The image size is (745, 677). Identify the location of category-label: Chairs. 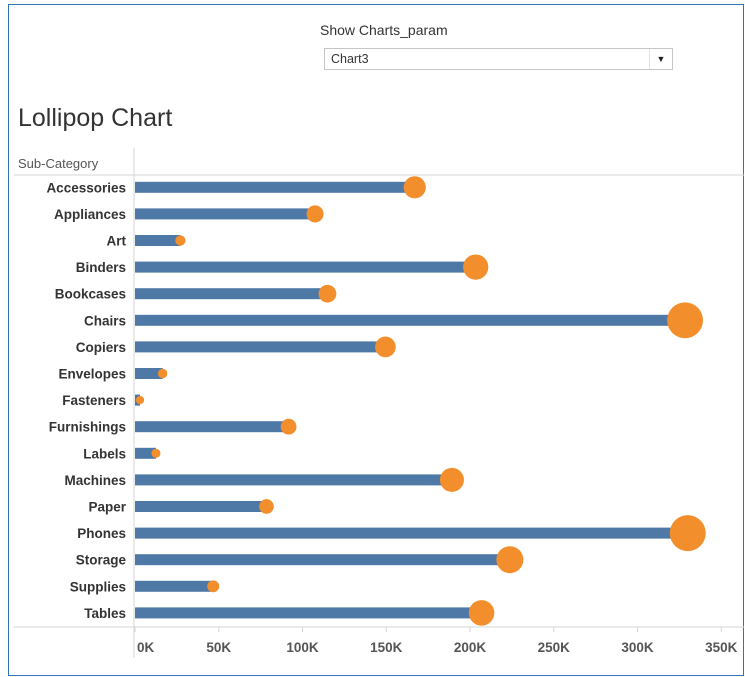
(105, 320).